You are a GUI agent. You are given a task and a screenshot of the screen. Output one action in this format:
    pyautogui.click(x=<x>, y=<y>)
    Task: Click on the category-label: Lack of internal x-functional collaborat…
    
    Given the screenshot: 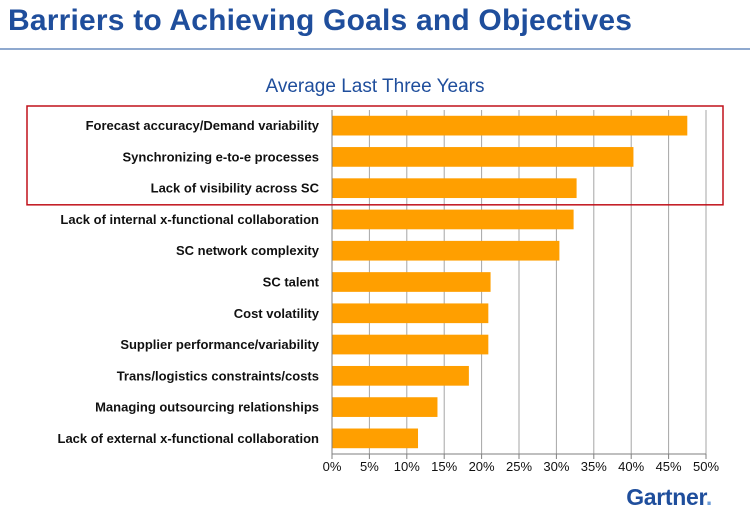 What is the action you would take?
    pyautogui.click(x=189, y=219)
    